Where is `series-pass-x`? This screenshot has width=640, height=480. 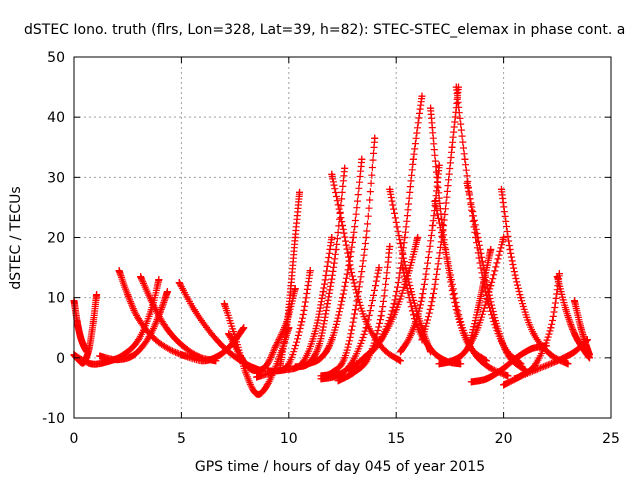 series-pass-x is located at coordinates (419, 258).